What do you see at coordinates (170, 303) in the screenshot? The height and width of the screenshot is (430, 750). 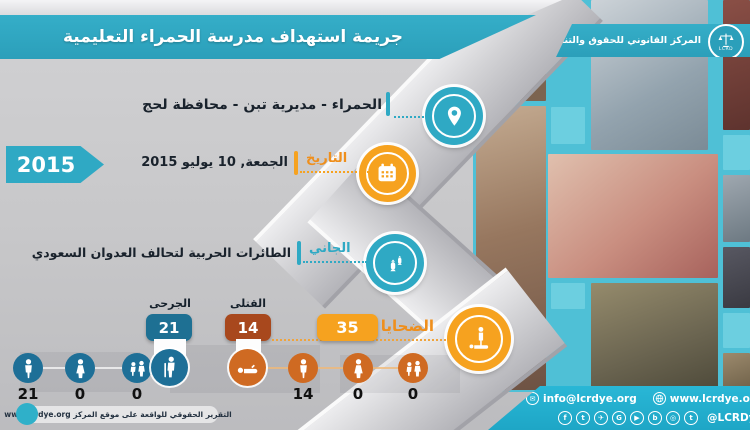 I see `wounded-label: الجرحى` at bounding box center [170, 303].